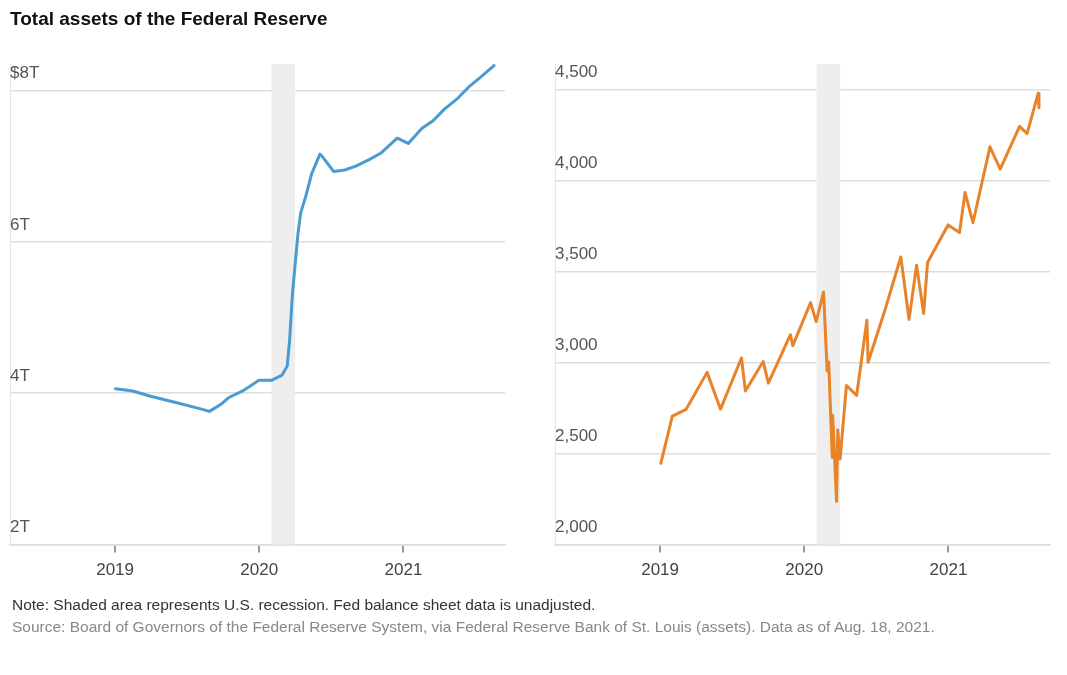 This screenshot has width=1067, height=675. What do you see at coordinates (576, 72) in the screenshot?
I see `y-tick-label: 4,500` at bounding box center [576, 72].